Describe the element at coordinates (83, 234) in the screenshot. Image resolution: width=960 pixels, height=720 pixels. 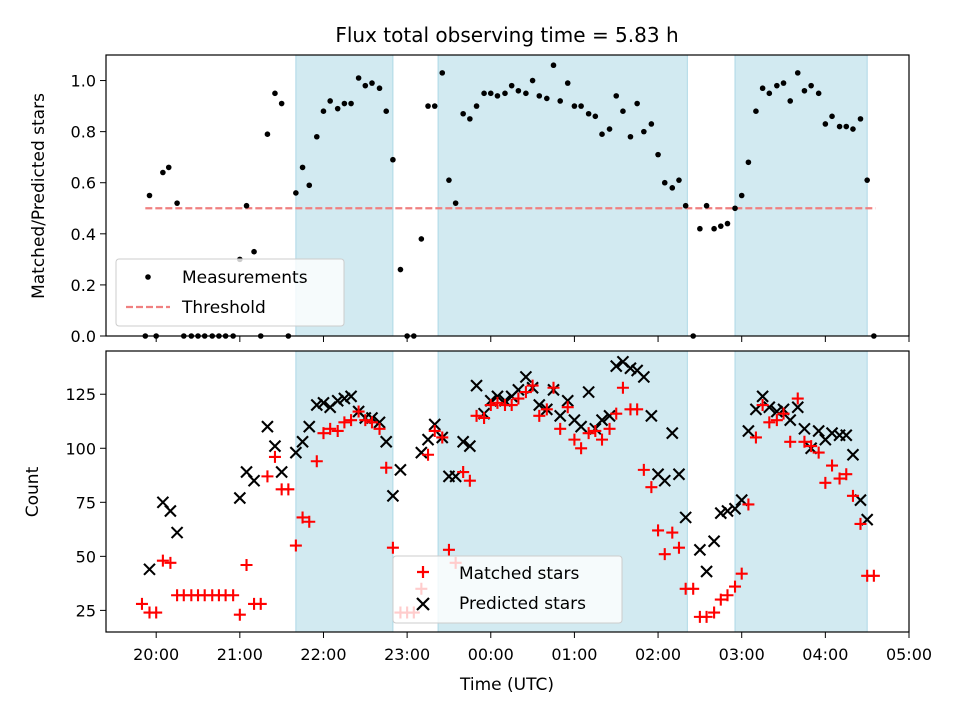
I see `top-y-tick-label: 0.4` at that location.